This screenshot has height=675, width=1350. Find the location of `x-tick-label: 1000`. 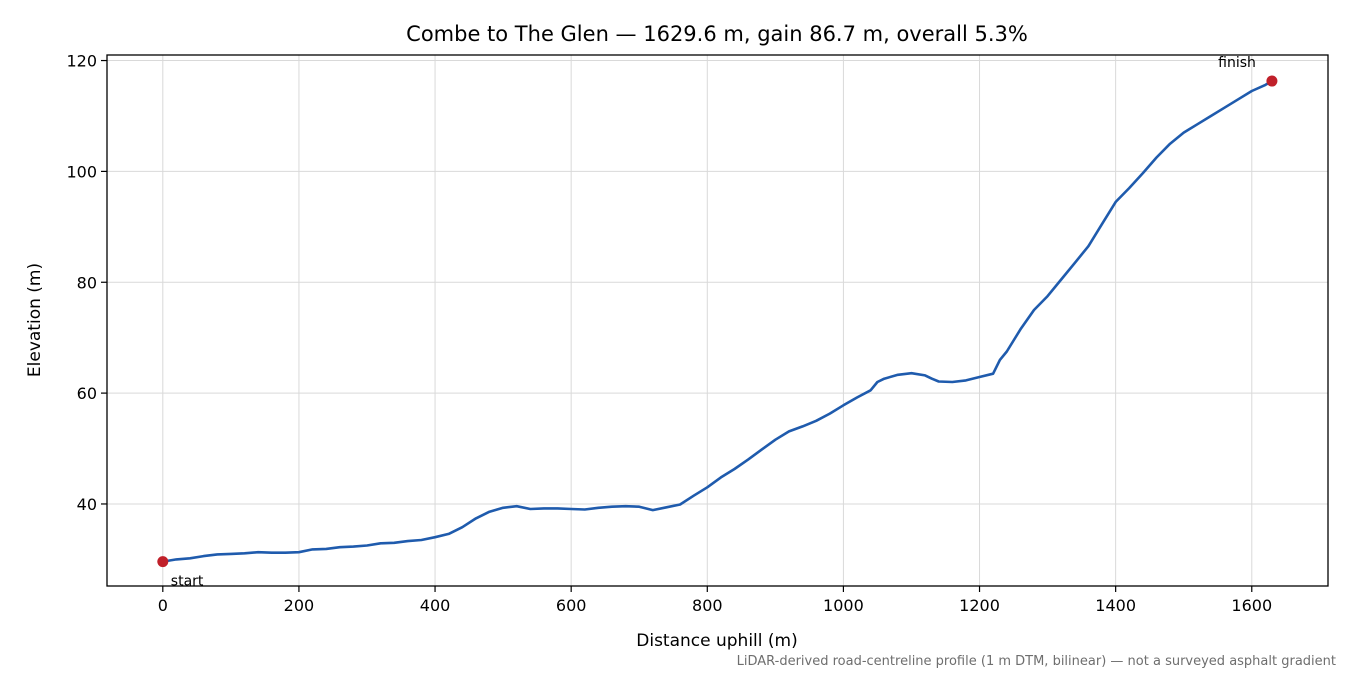

x-tick-label: 1000 is located at coordinates (843, 605).